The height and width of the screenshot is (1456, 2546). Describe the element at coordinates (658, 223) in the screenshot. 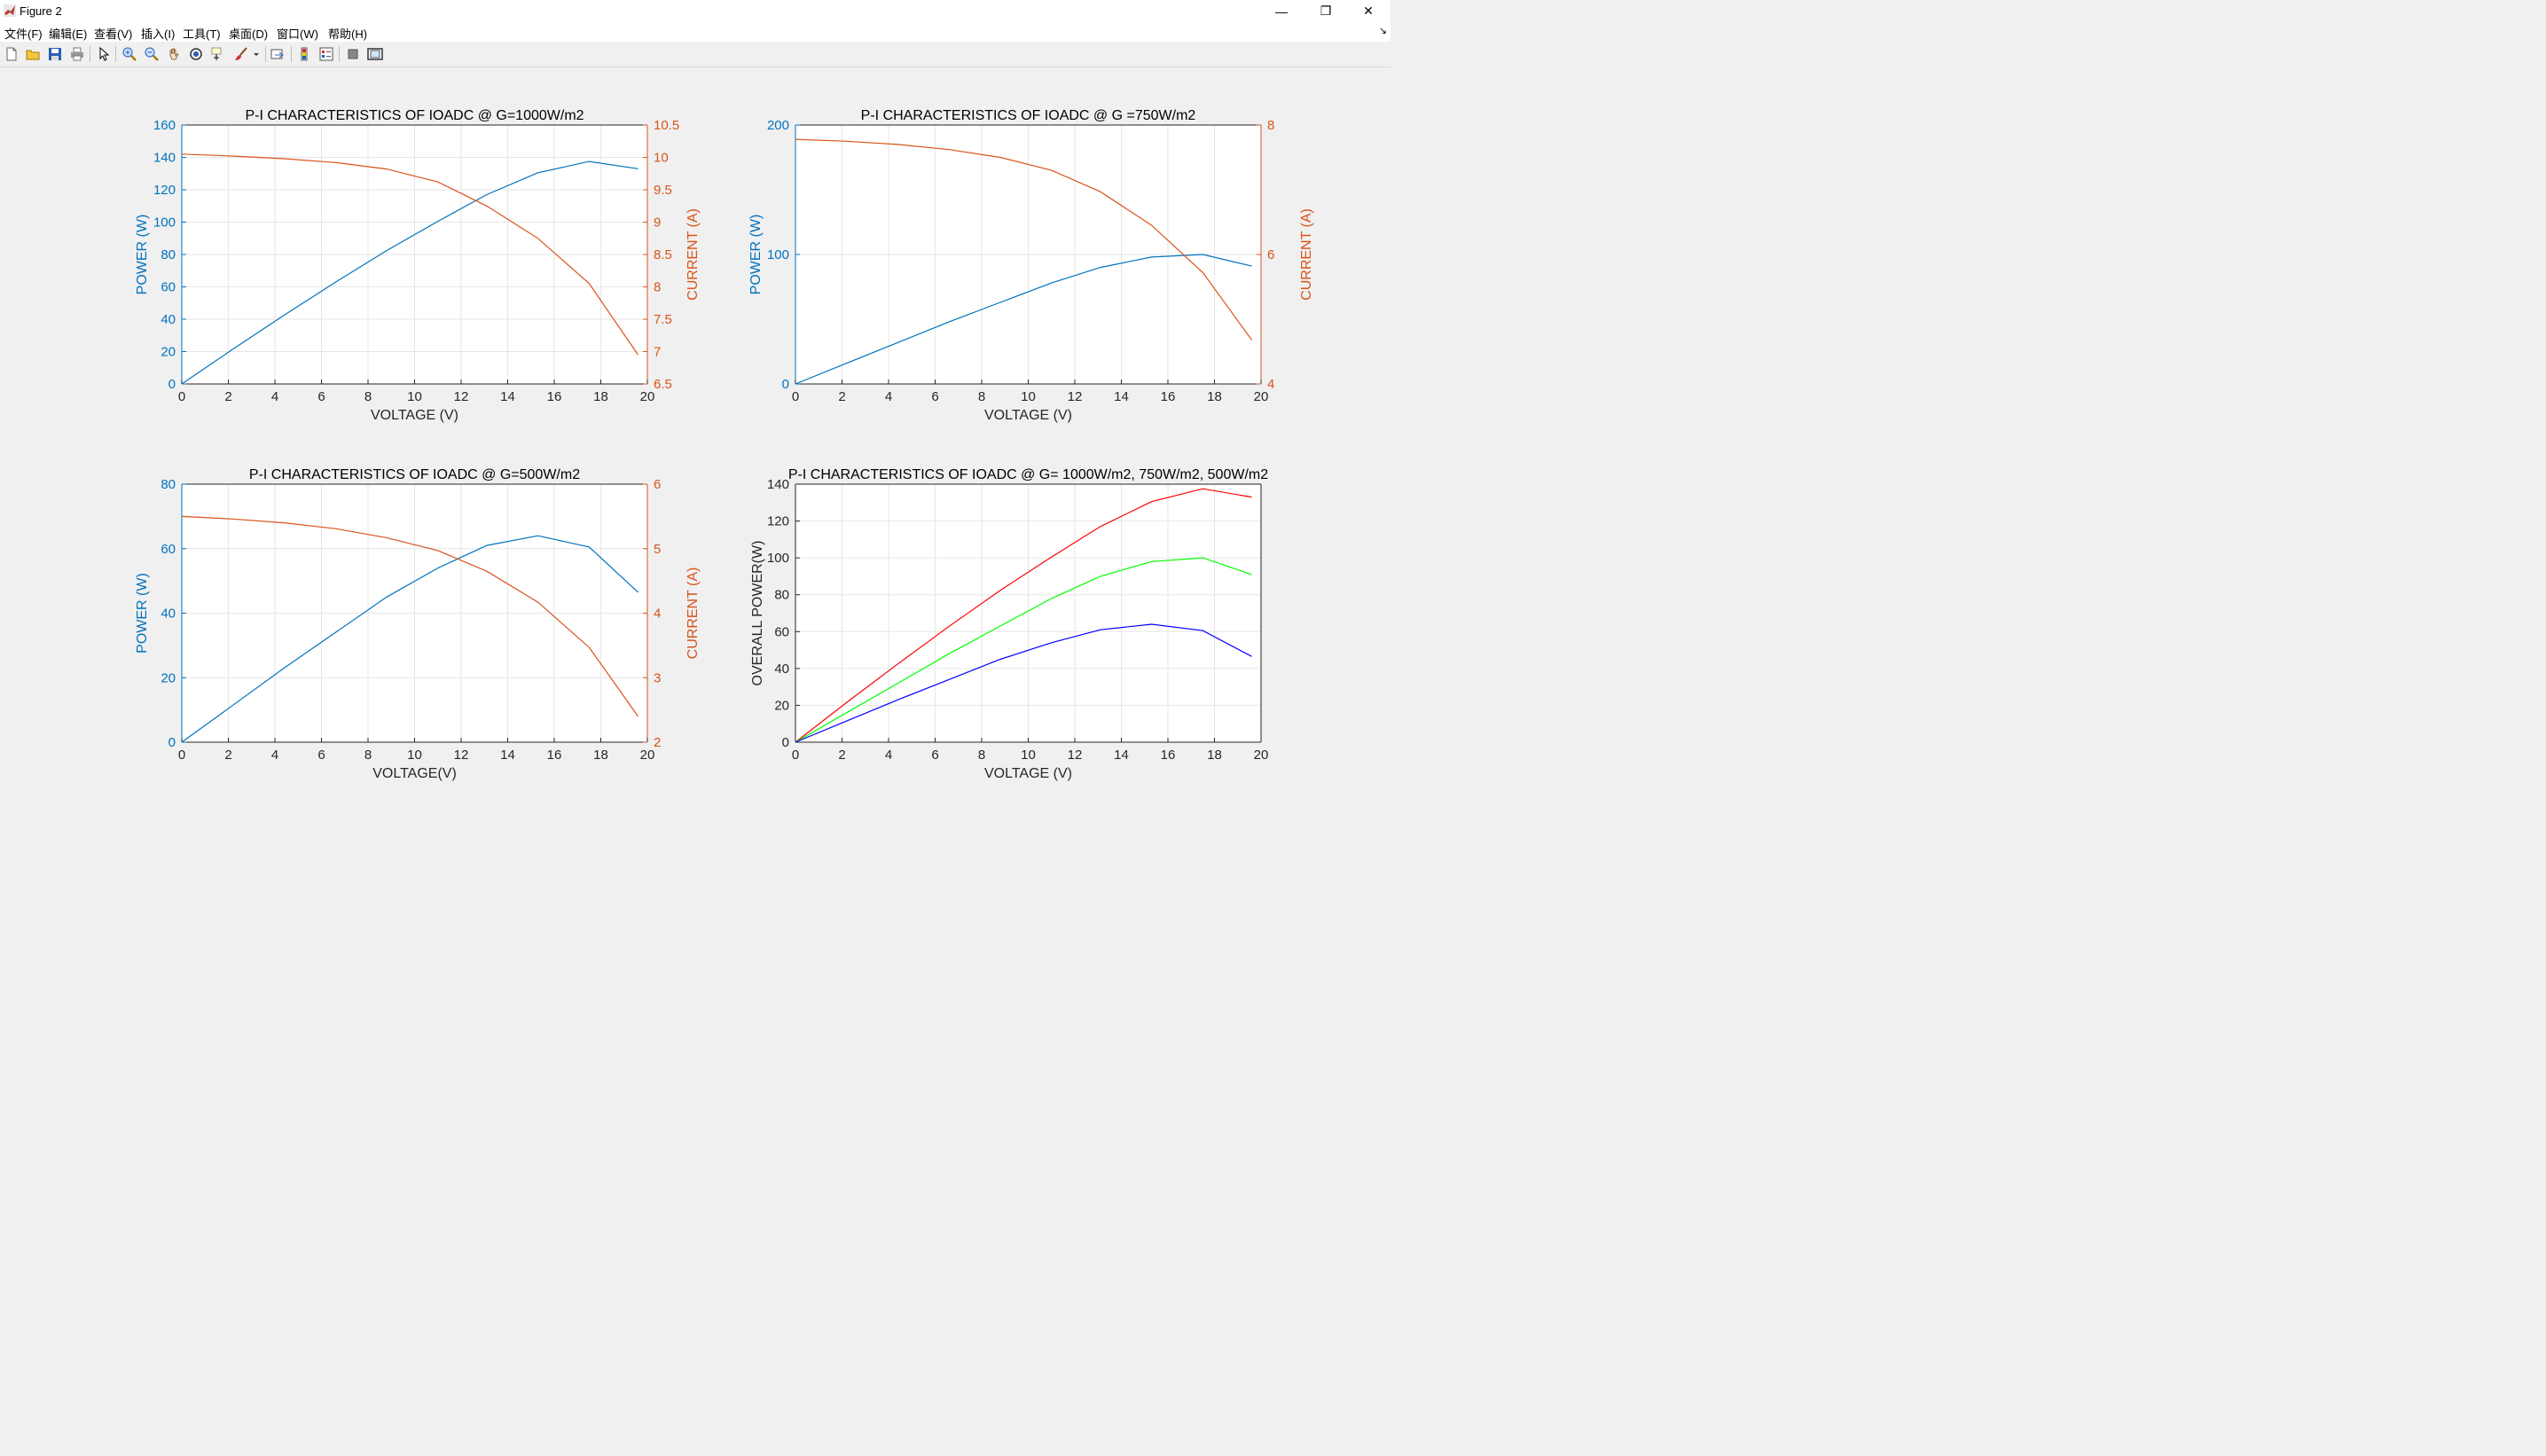

I see `y2-tick-label: 9` at that location.